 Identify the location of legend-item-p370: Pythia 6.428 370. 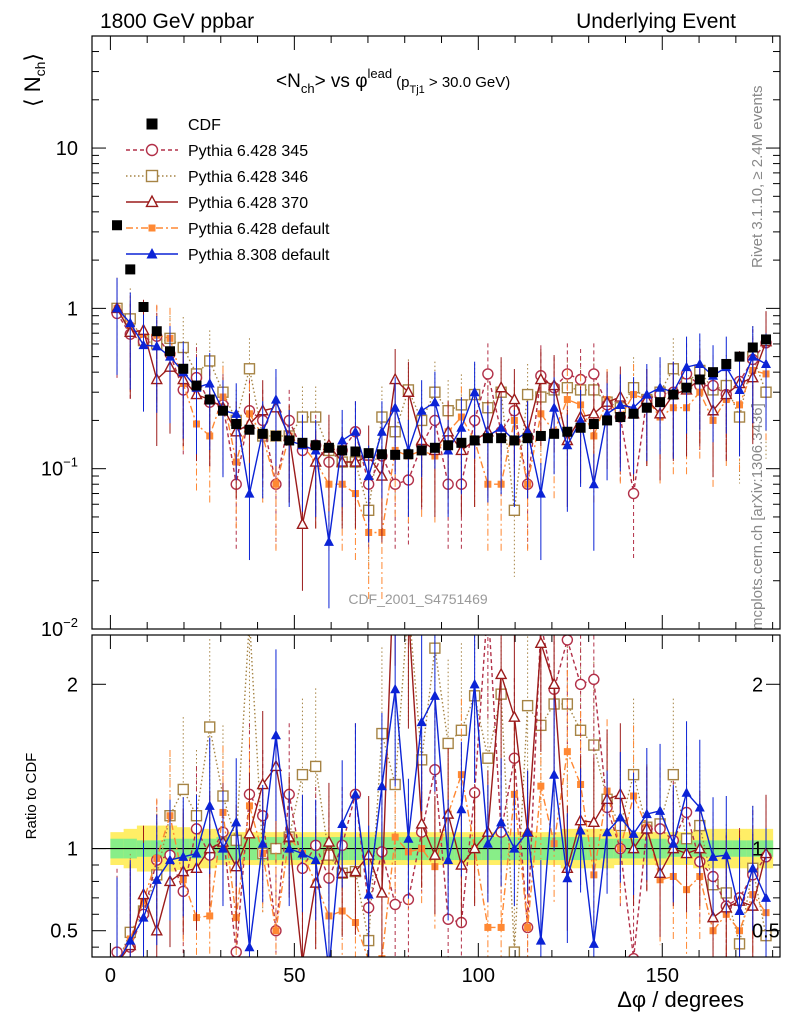
(217, 203).